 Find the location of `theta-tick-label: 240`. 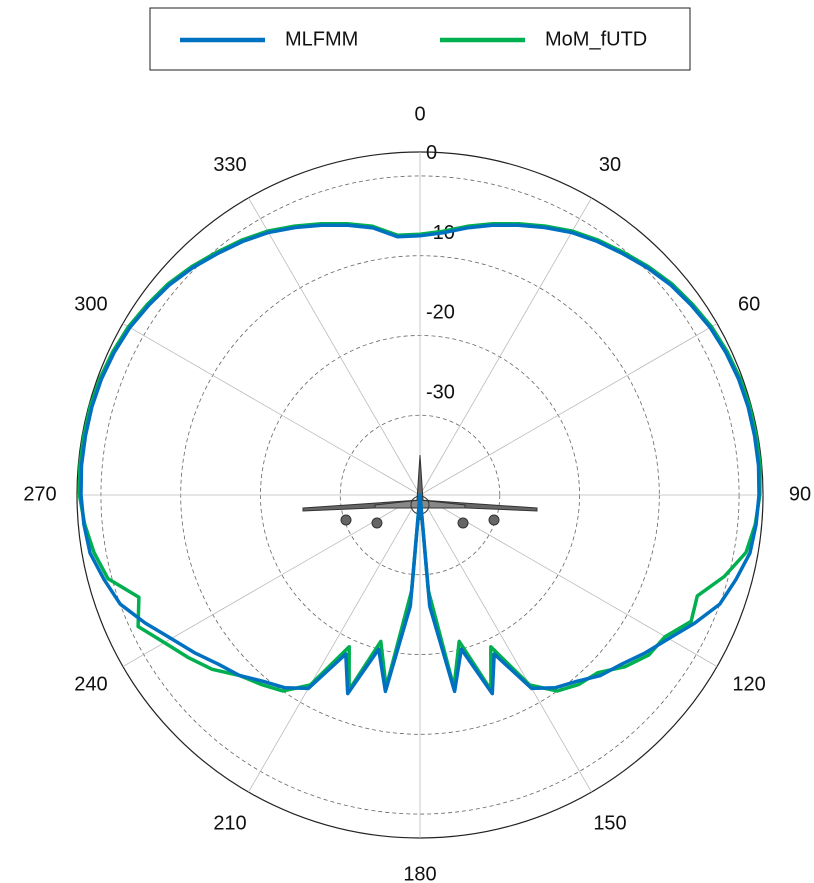

theta-tick-label: 240 is located at coordinates (90, 684).